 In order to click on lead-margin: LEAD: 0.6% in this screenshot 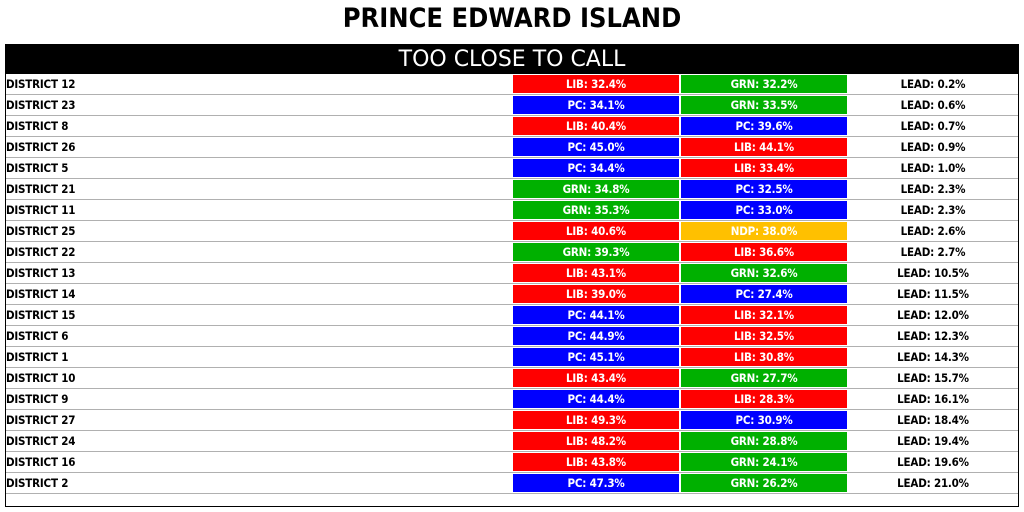, I will do `click(933, 105)`.